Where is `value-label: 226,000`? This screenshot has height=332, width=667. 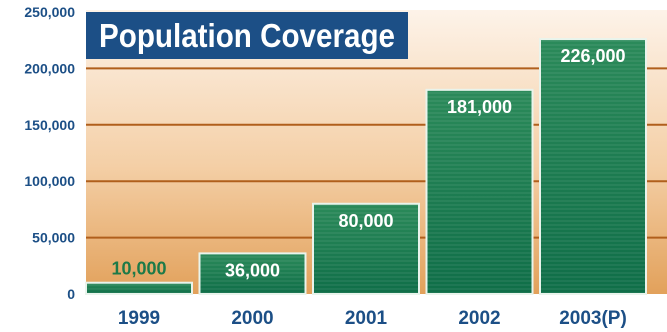 value-label: 226,000 is located at coordinates (592, 56).